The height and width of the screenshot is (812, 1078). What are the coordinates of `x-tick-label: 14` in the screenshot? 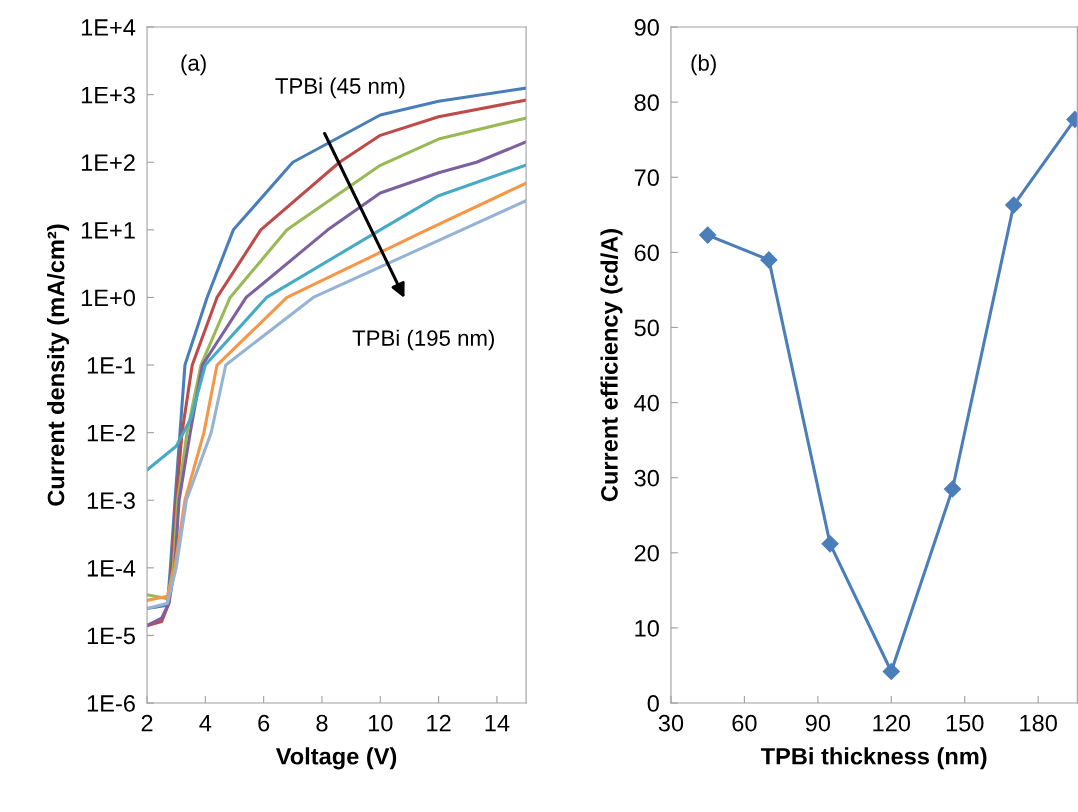 It's located at (497, 723).